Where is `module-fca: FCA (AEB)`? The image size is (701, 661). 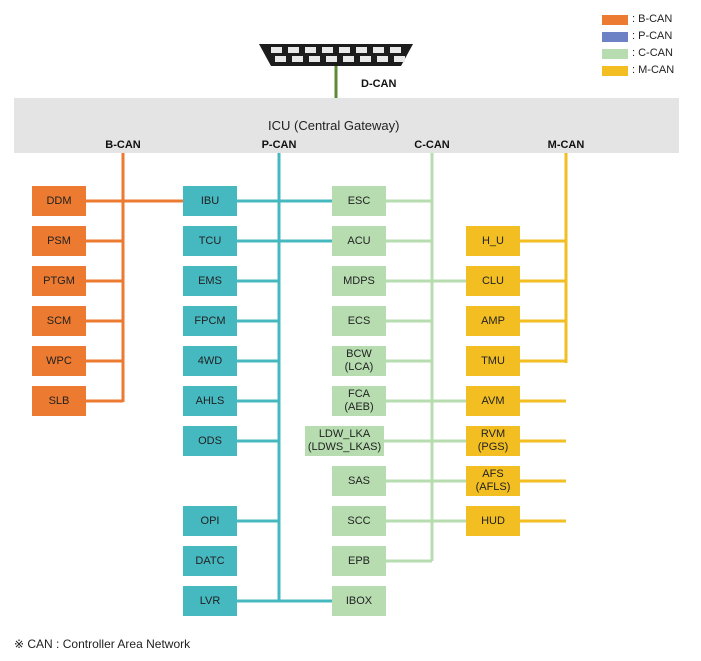
module-fca: FCA (AEB) is located at coordinates (359, 401).